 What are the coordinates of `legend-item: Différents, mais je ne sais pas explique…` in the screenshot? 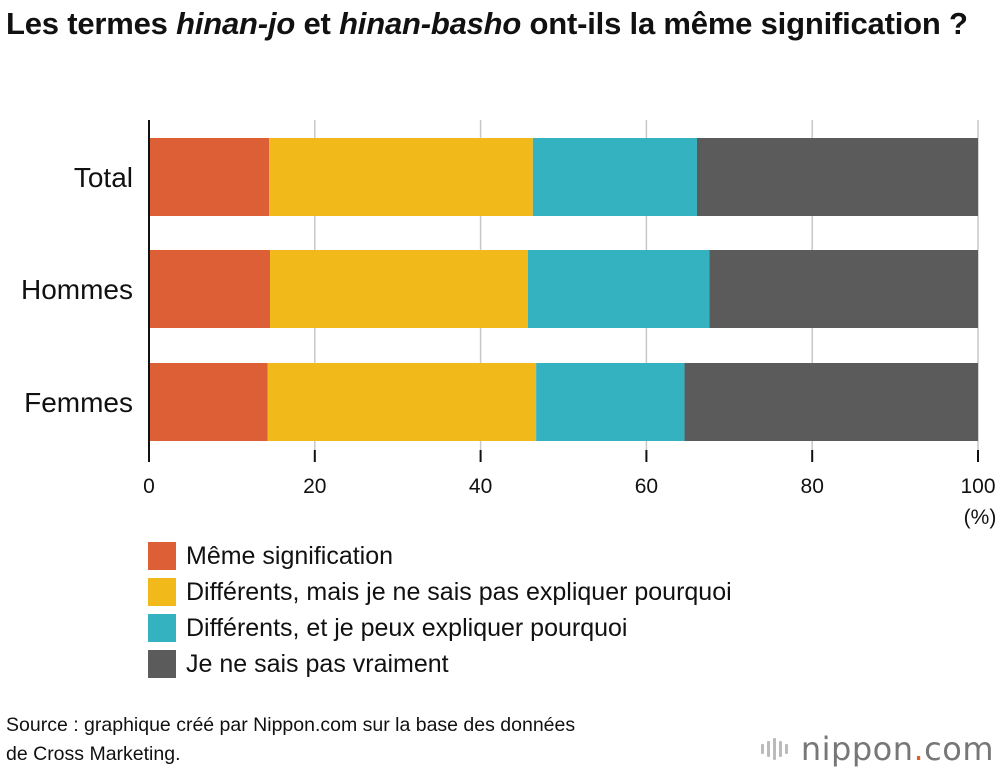 It's located at (440, 592).